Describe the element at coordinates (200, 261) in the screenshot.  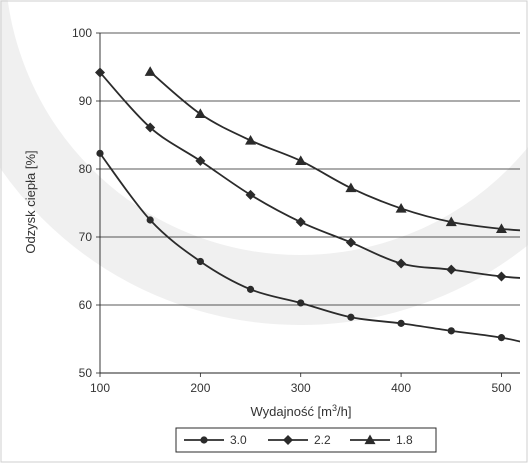
I see `data-point-3.0-200` at that location.